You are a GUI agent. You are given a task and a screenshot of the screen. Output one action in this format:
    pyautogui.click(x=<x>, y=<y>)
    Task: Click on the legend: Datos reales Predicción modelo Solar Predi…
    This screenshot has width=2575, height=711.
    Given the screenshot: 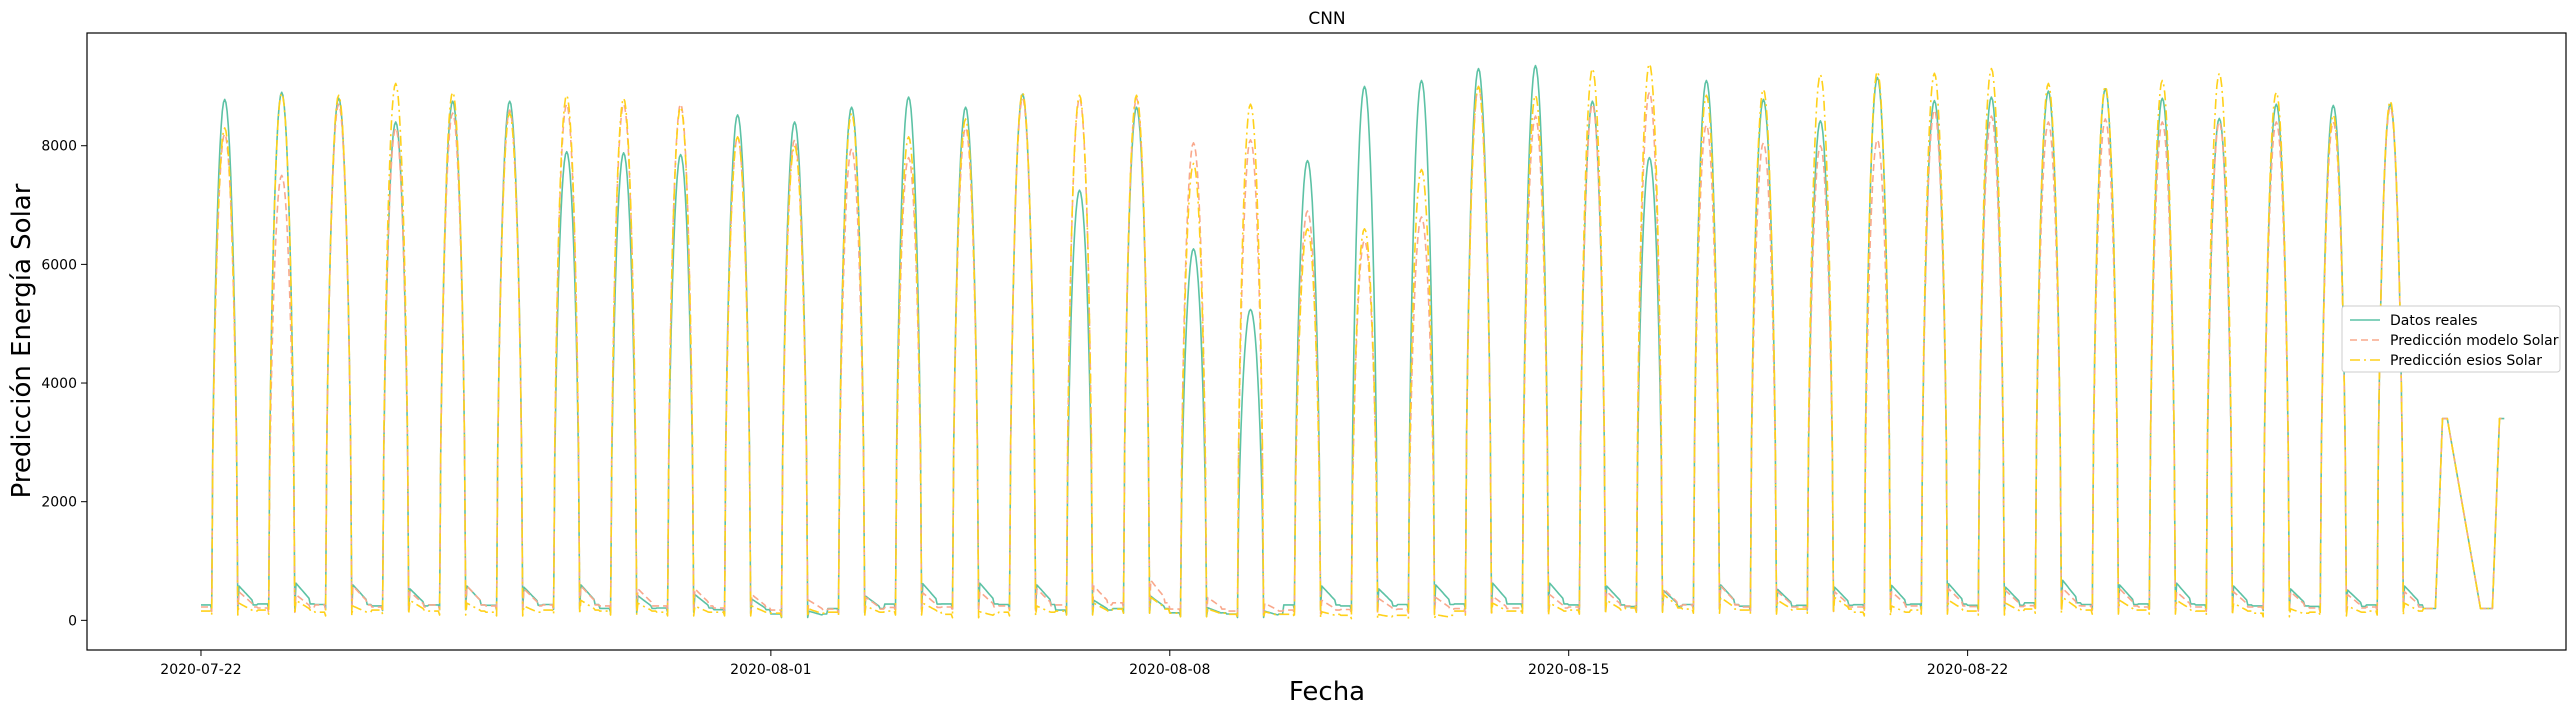 What is the action you would take?
    pyautogui.click(x=2451, y=339)
    